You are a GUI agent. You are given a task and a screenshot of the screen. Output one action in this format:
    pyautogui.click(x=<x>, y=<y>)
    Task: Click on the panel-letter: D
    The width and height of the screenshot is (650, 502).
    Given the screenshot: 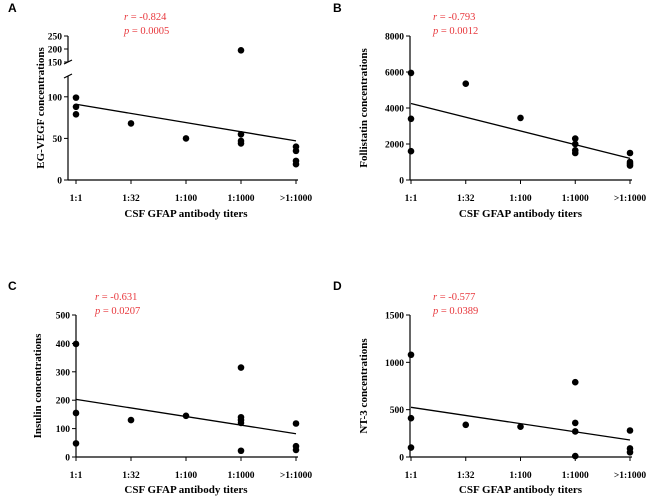 What is the action you would take?
    pyautogui.click(x=337, y=286)
    